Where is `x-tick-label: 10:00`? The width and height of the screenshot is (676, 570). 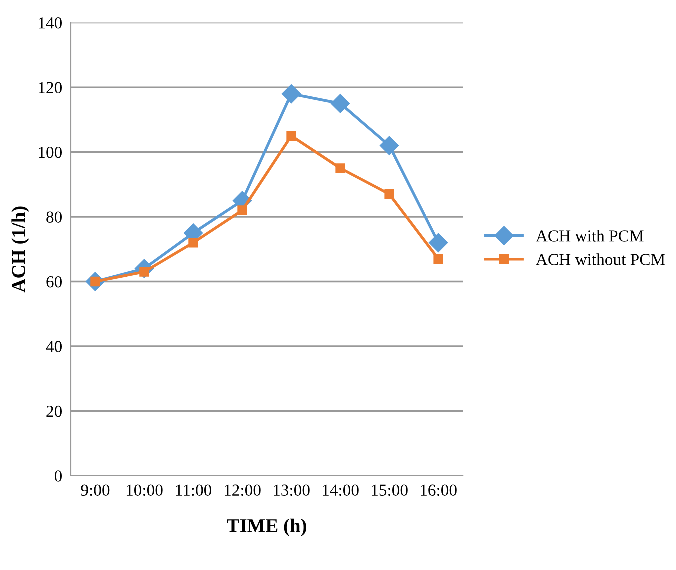 x-tick-label: 10:00 is located at coordinates (144, 490).